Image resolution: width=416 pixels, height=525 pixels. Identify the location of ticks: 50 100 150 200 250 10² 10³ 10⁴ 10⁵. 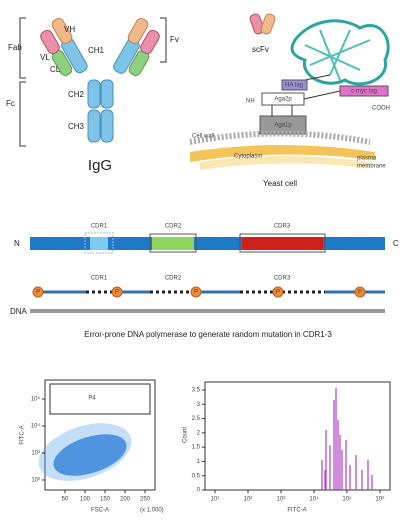
(91, 449).